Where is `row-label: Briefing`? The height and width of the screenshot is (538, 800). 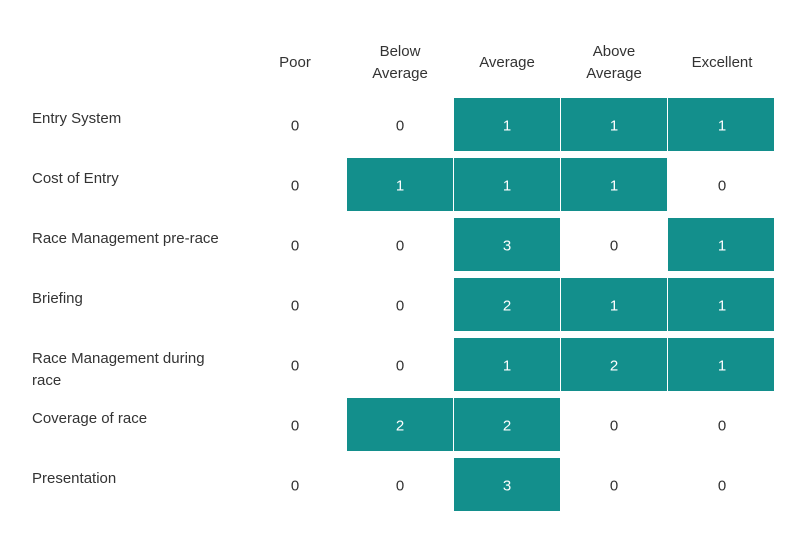 row-label: Briefing is located at coordinates (57, 298).